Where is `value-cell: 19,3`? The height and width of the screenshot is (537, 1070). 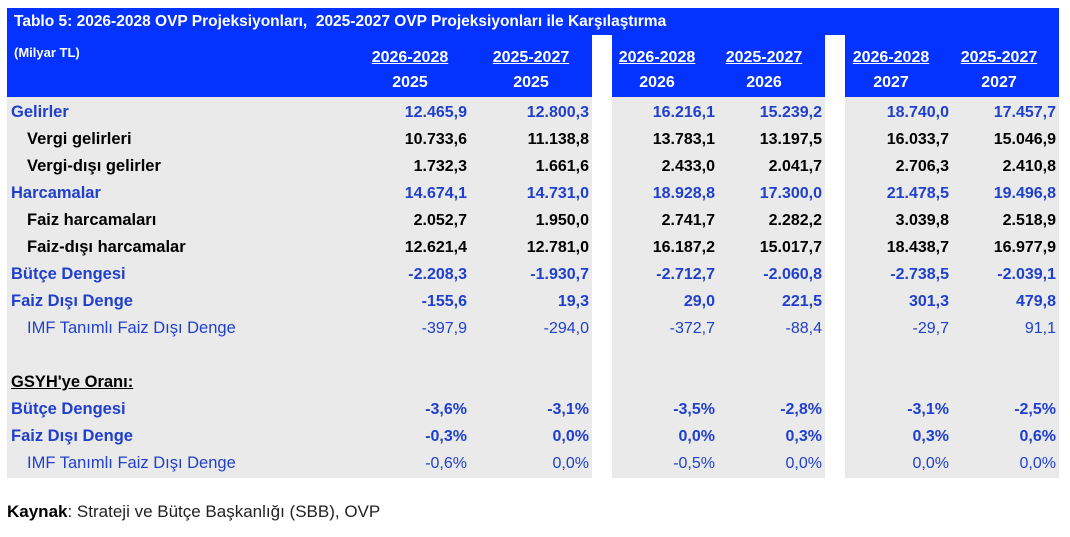 value-cell: 19,3 is located at coordinates (573, 301).